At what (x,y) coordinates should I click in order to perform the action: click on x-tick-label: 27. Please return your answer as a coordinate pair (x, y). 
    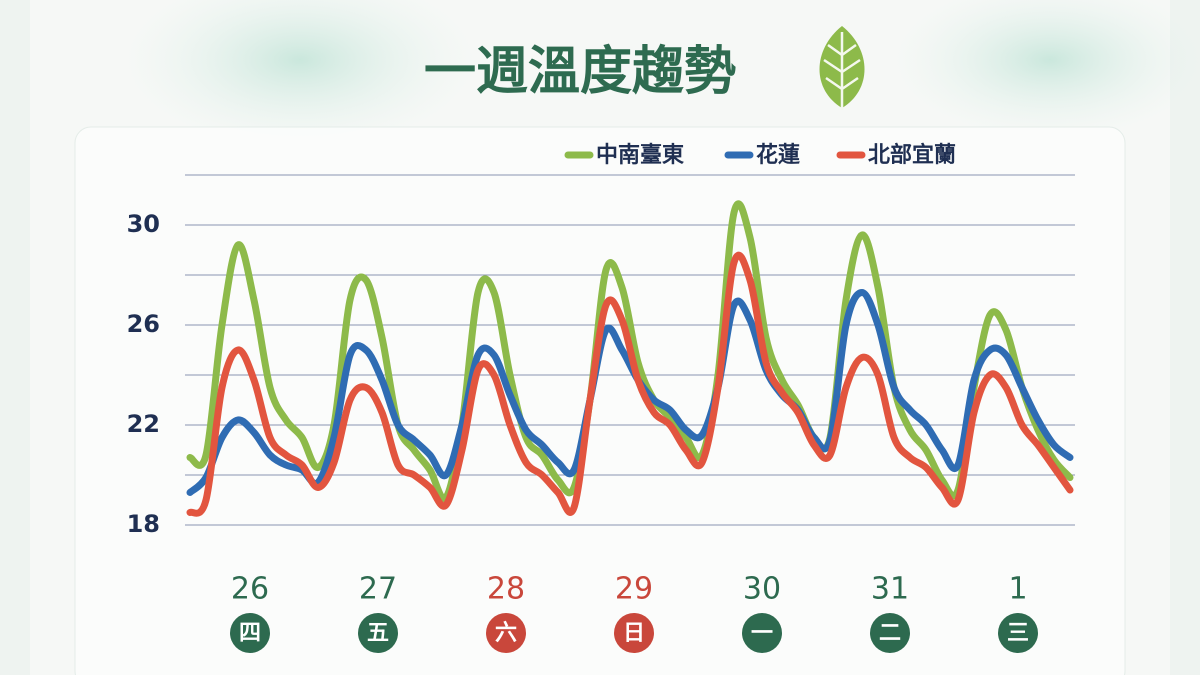
    Looking at the image, I should click on (378, 589).